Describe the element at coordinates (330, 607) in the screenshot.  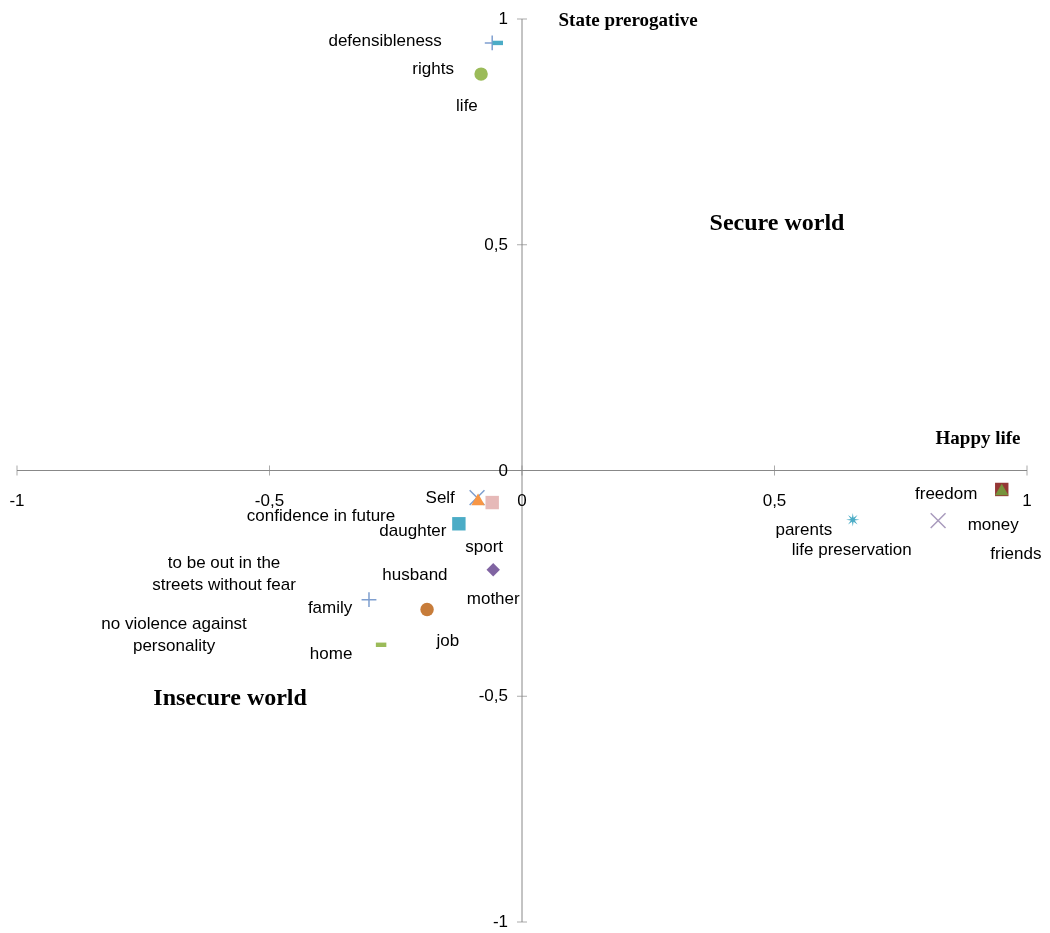
I see `annotation: family` at that location.